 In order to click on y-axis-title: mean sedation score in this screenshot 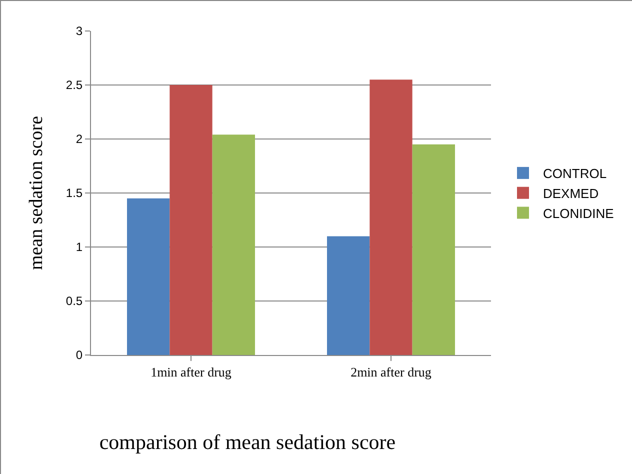, I will do `click(36, 193)`.